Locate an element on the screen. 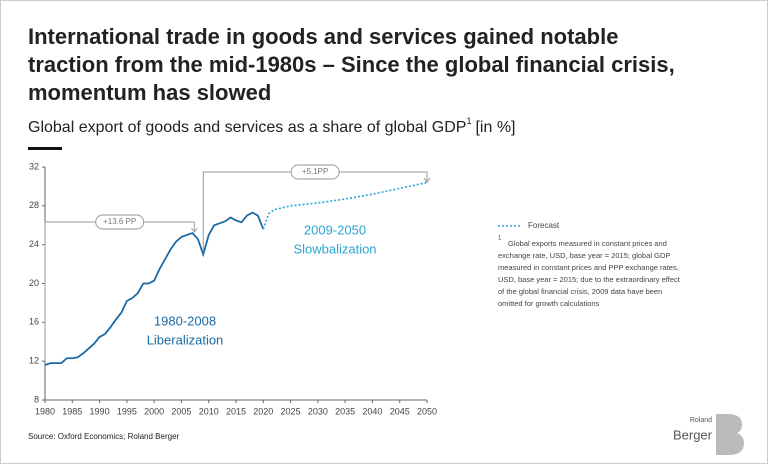 The width and height of the screenshot is (768, 464). logo-text: Berger is located at coordinates (693, 434).